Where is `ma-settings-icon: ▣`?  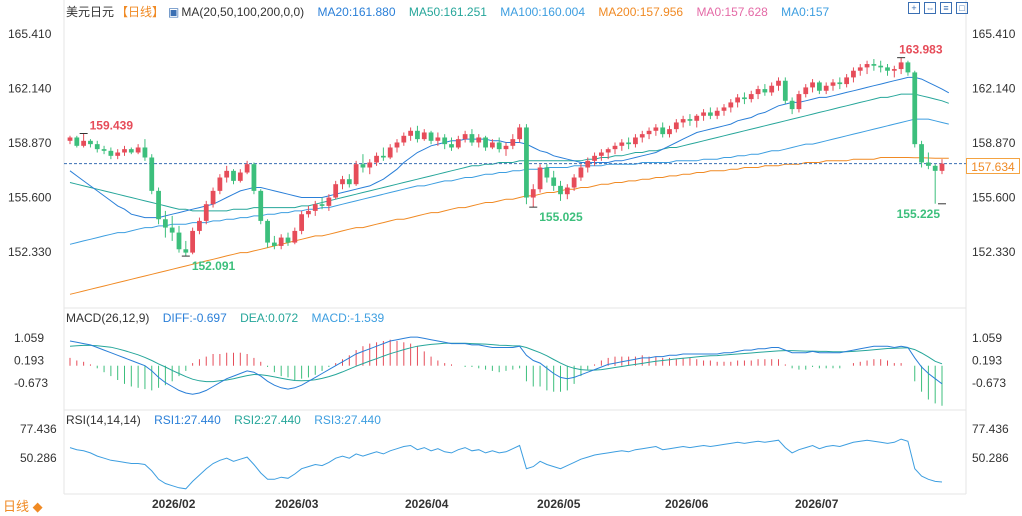 ma-settings-icon: ▣ is located at coordinates (174, 12).